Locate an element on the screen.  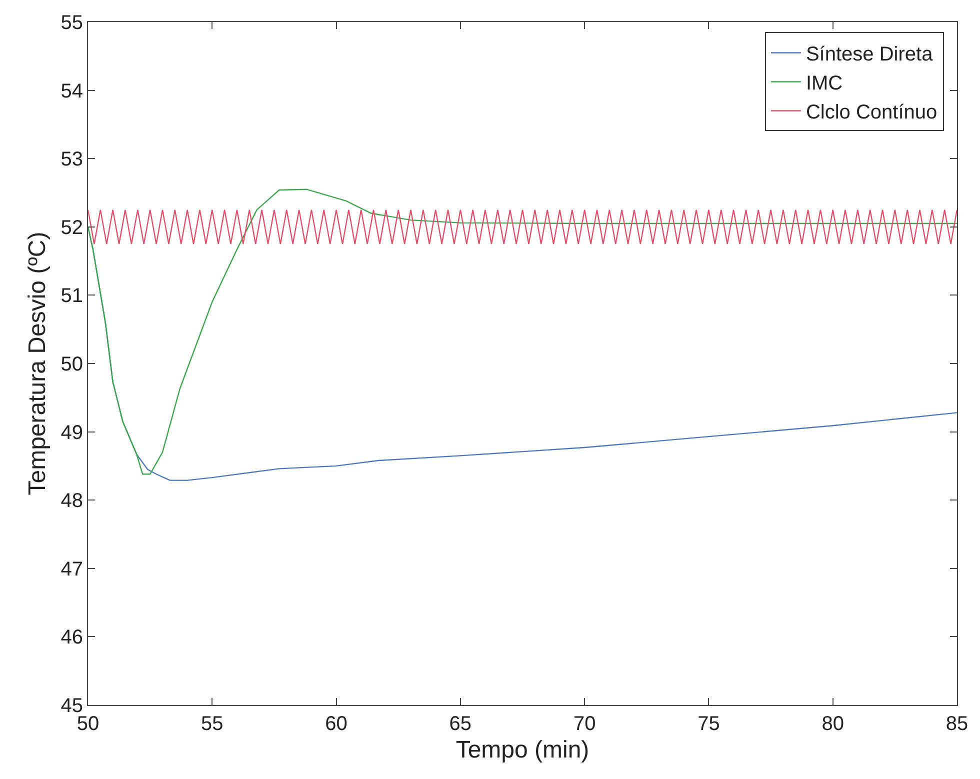
x-tick-label: 65 is located at coordinates (460, 724).